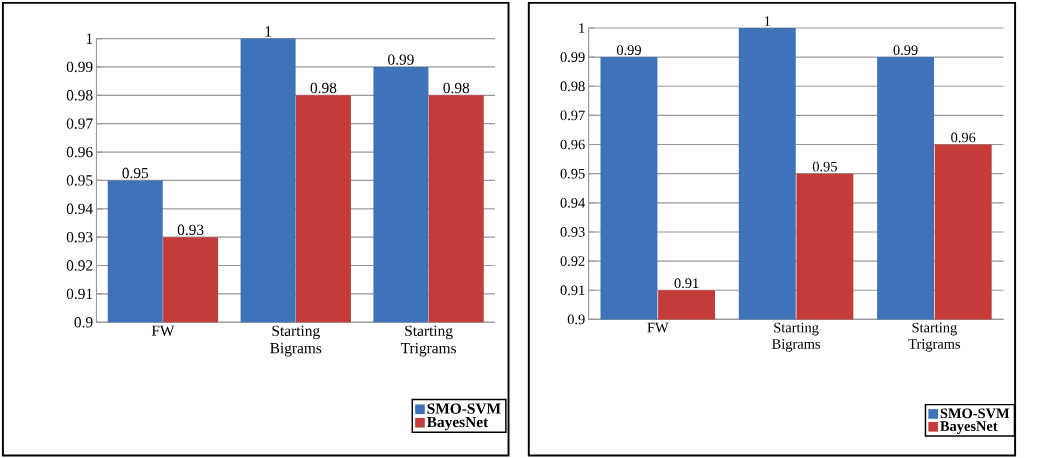  Describe the element at coordinates (686, 283) in the screenshot. I see `data-label: 0.91` at that location.